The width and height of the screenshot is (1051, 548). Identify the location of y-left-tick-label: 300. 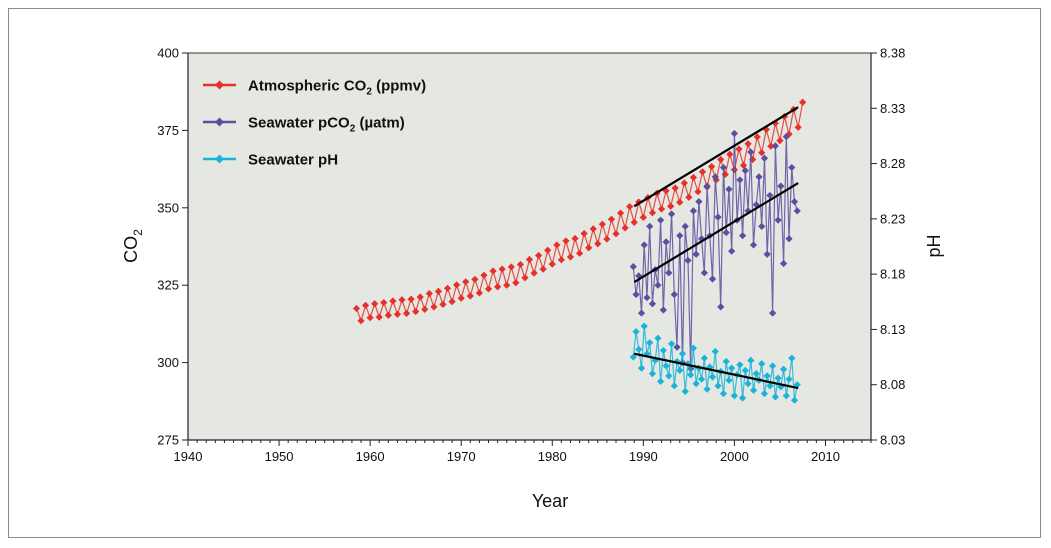
(168, 362).